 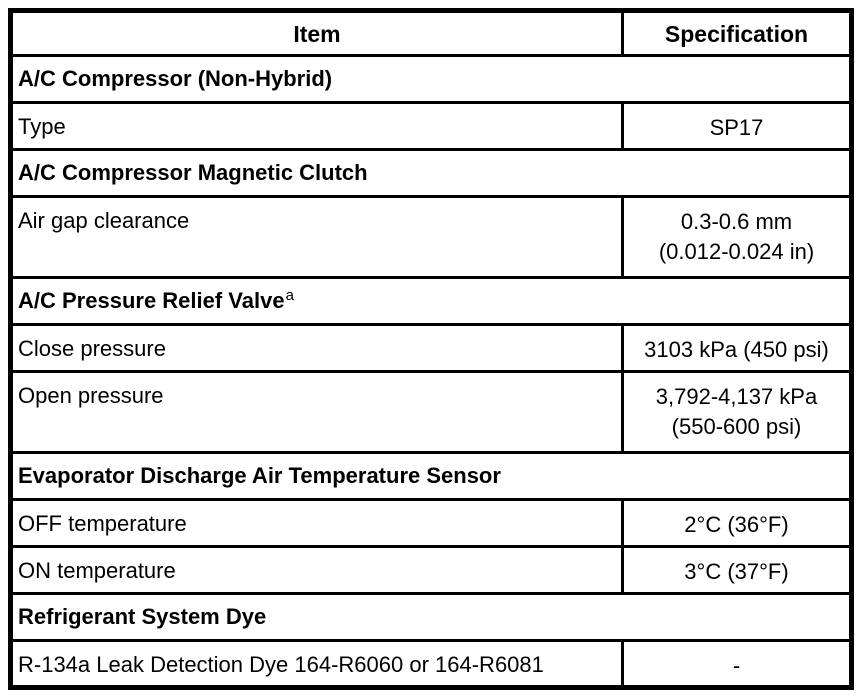 What do you see at coordinates (737, 523) in the screenshot?
I see `spec-cell: 2°C (36°F)` at bounding box center [737, 523].